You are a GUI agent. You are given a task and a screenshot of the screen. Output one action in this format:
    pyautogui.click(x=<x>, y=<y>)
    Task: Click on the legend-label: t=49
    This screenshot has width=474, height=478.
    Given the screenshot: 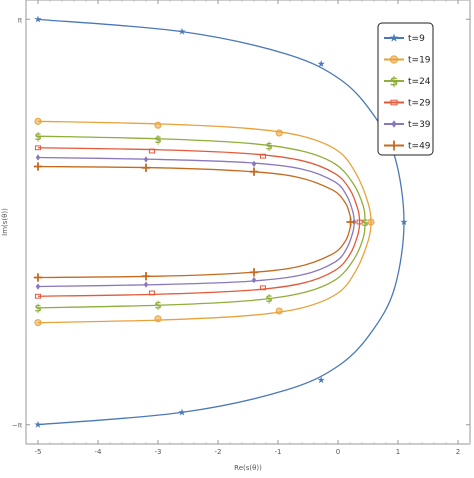 What is the action you would take?
    pyautogui.click(x=419, y=147)
    